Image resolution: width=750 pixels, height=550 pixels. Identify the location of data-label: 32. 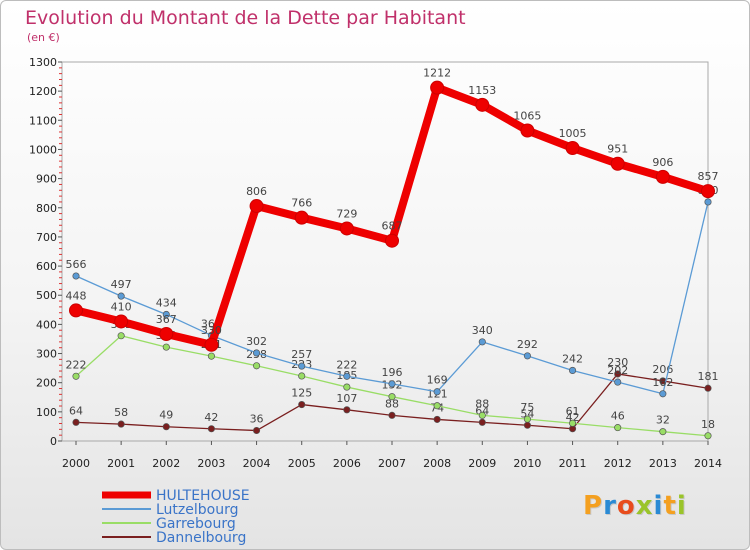
(663, 420).